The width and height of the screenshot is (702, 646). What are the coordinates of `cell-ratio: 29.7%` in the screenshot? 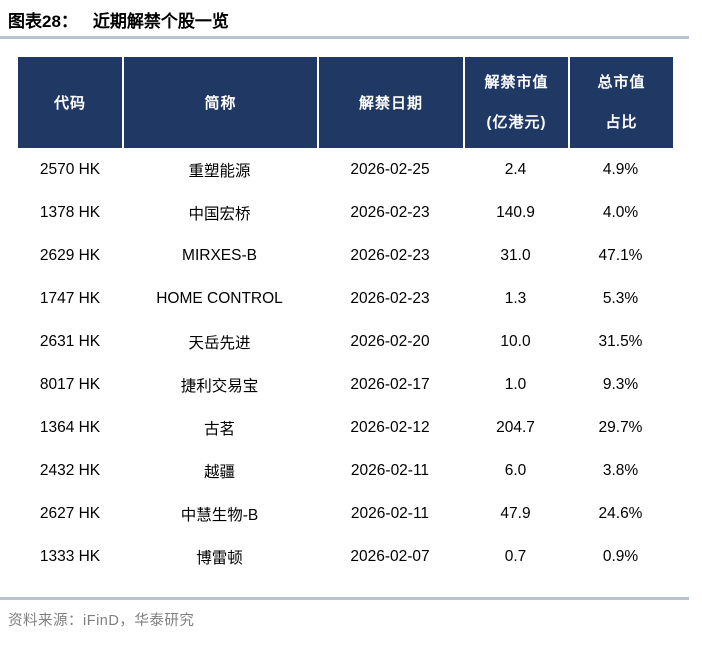 It's located at (620, 427).